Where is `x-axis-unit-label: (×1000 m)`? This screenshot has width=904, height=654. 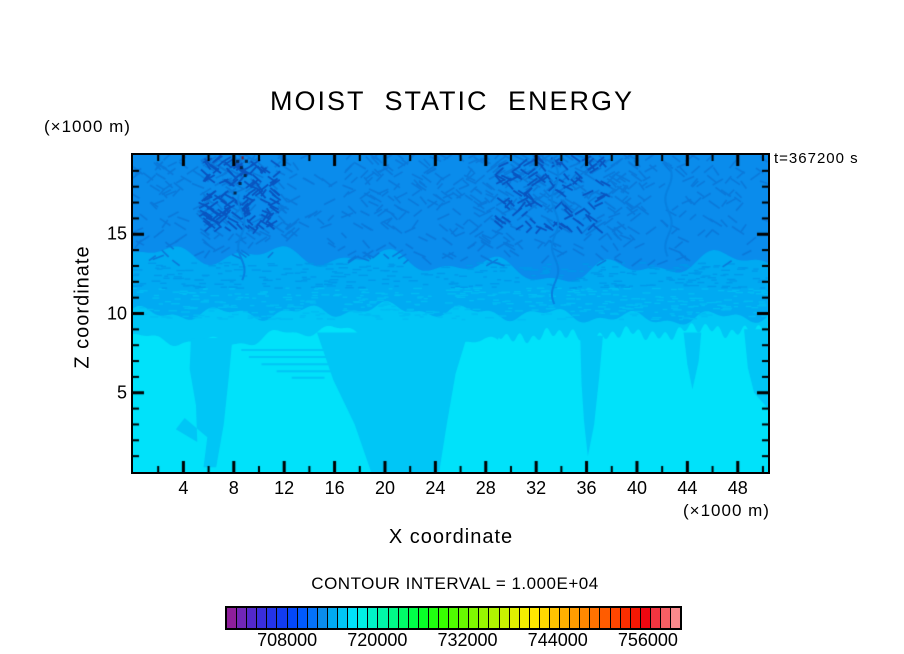
x-axis-unit-label: (×1000 m) is located at coordinates (726, 510).